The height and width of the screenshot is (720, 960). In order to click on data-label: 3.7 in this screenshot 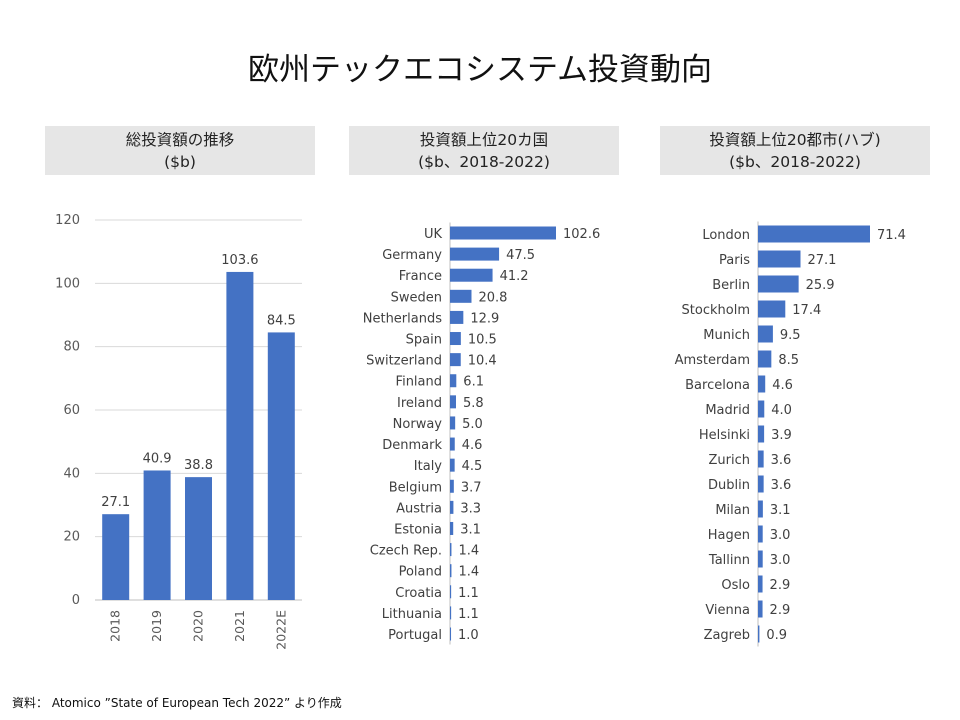, I will do `click(471, 487)`.